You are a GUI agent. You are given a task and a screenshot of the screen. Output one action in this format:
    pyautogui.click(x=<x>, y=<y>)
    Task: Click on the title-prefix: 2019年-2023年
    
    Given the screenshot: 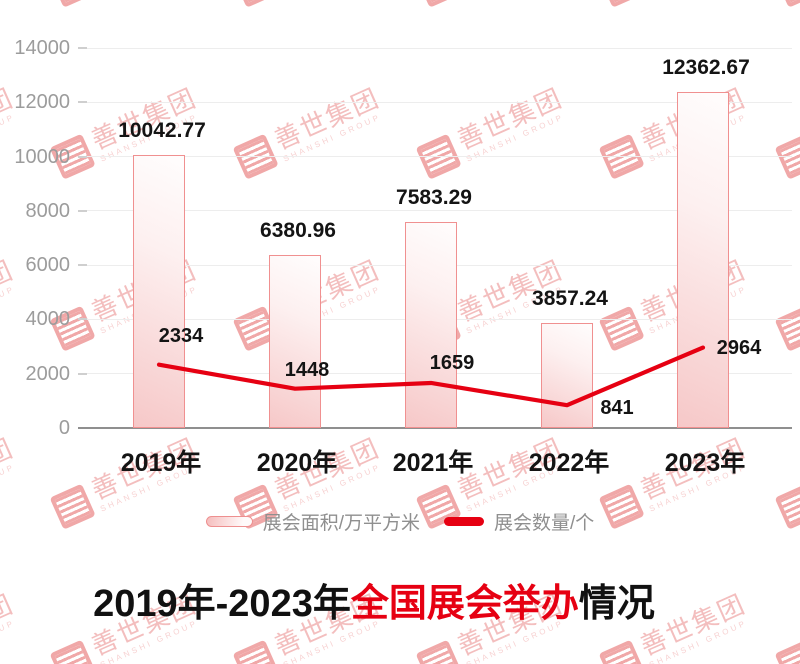 What is the action you would take?
    pyautogui.click(x=222, y=604)
    